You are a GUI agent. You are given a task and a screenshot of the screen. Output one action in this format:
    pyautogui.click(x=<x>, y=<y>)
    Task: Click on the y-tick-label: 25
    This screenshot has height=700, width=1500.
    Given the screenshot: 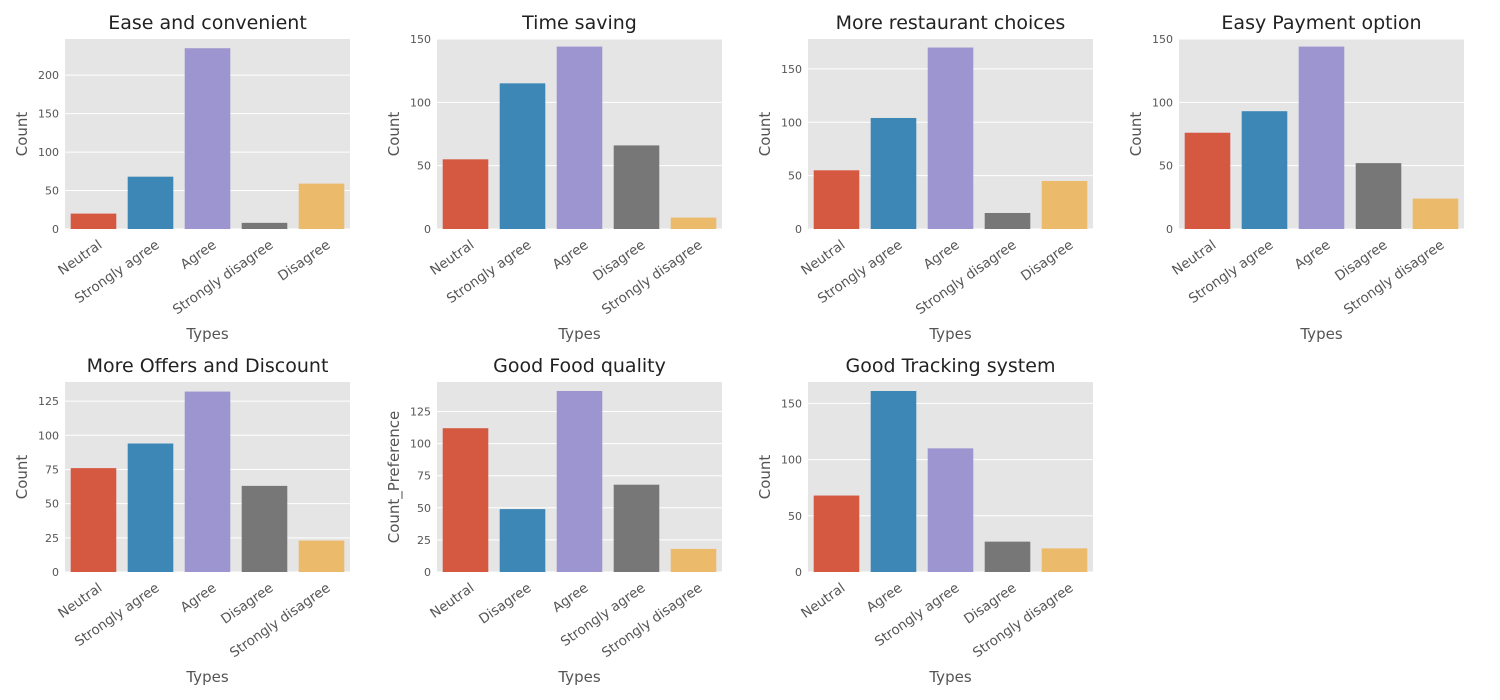 What is the action you would take?
    pyautogui.click(x=52, y=538)
    